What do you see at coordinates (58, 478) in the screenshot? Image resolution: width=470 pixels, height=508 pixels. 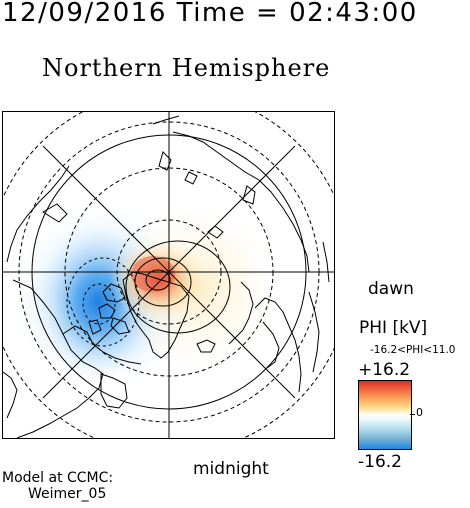 I see `model-label: Model at CCMC:` at bounding box center [58, 478].